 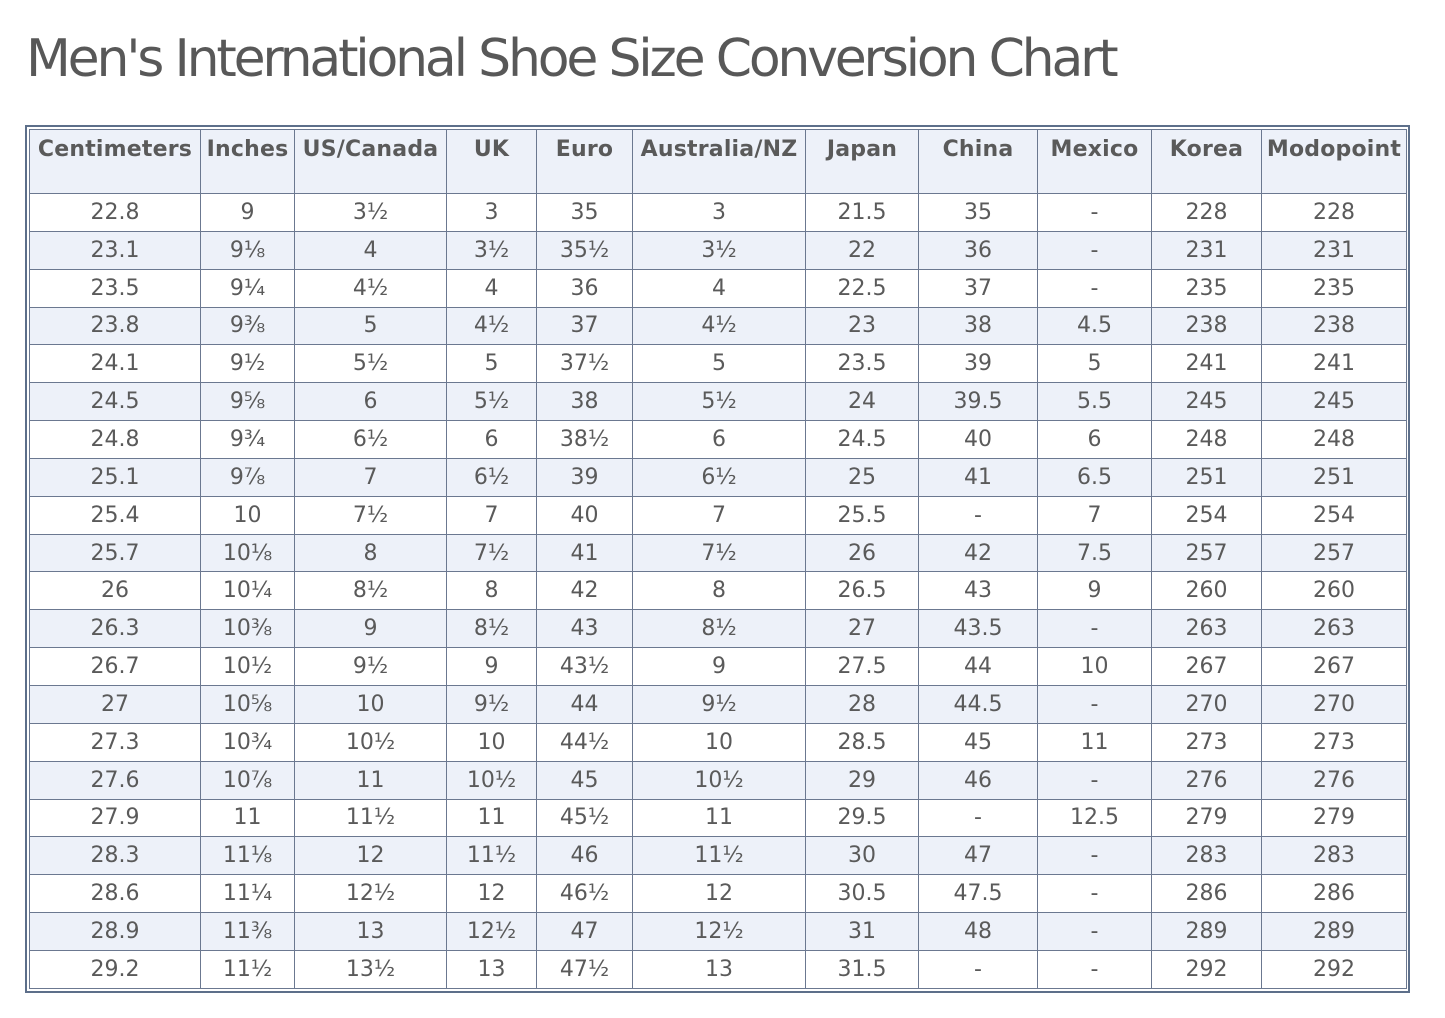 What do you see at coordinates (862, 666) in the screenshot?
I see `table-cell: 27.5` at bounding box center [862, 666].